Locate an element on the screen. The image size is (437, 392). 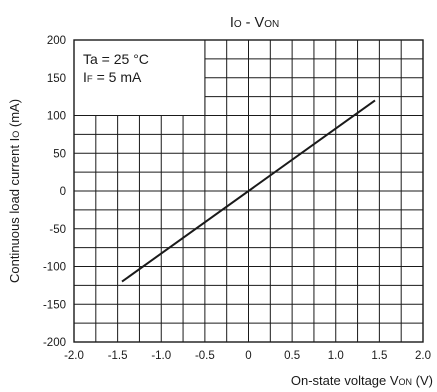
x-tick-label: 0.5 is located at coordinates (292, 356).